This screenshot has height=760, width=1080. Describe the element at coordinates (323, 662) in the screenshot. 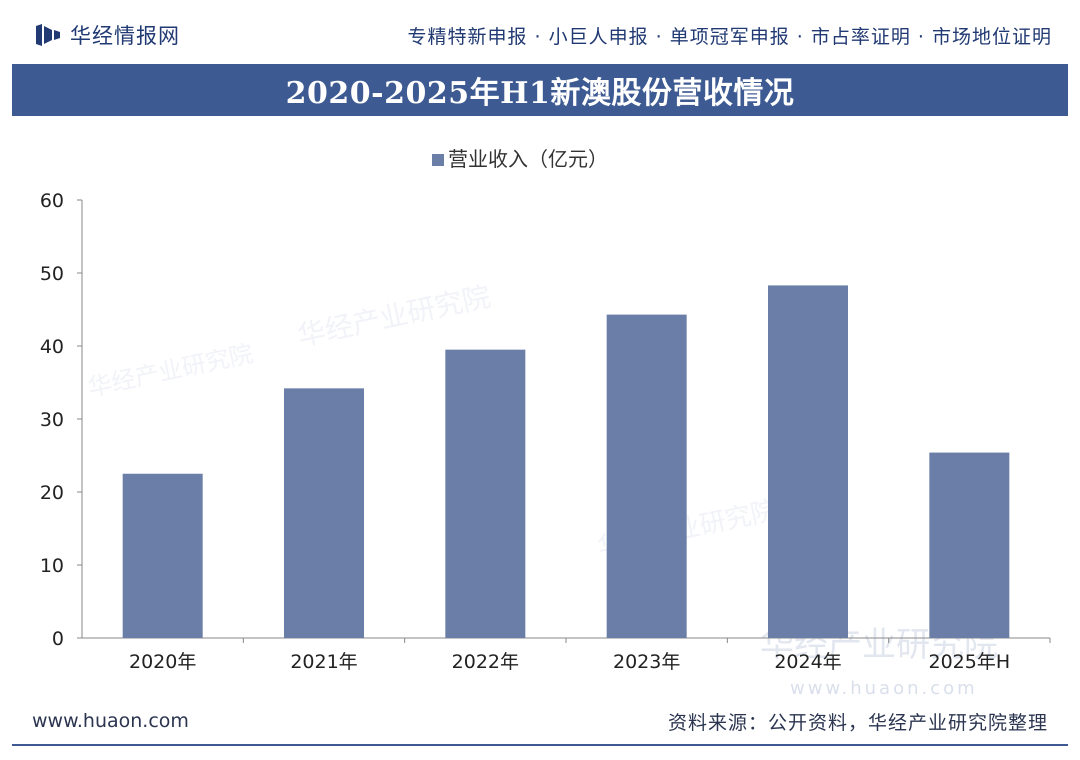

I see `x-tick-label: 2021年` at that location.